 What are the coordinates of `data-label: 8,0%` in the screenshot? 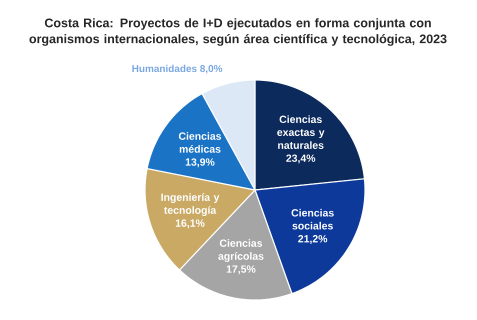 It's located at (211, 69).